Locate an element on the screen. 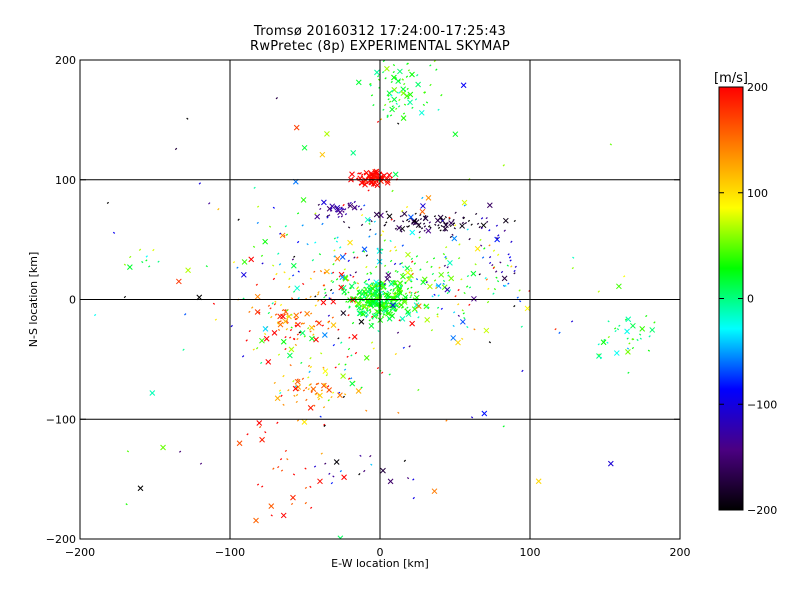 Image resolution: width=800 pixels, height=600 pixels. y-tick-label: −100 is located at coordinates (61, 419).